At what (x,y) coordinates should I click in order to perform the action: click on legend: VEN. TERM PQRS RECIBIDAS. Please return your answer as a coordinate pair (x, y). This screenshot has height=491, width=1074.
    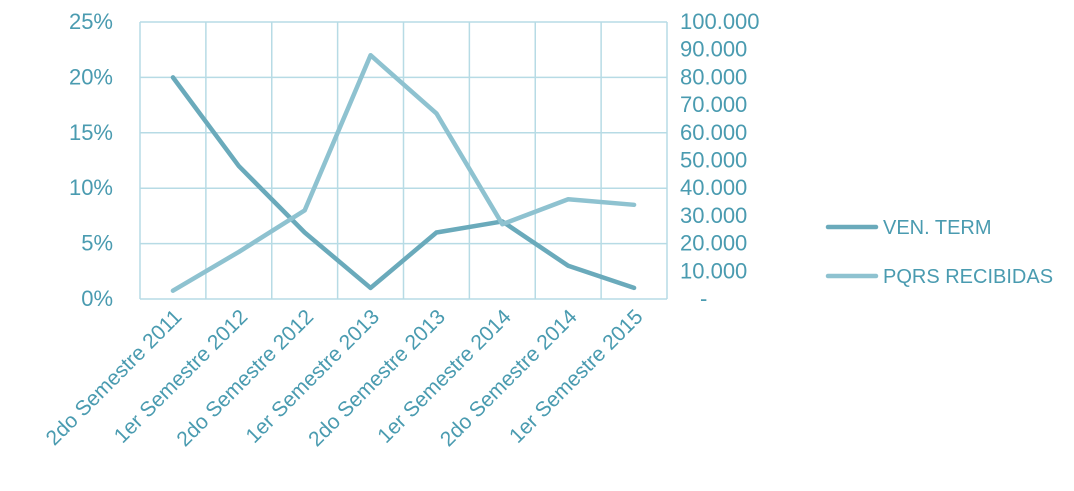
    Looking at the image, I should click on (939, 252).